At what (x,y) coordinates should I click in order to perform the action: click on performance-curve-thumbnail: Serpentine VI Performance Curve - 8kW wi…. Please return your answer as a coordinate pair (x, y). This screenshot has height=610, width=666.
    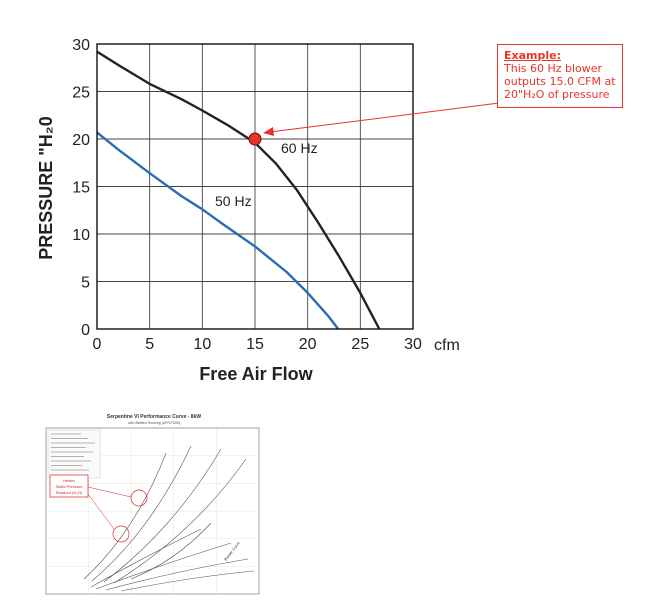
    Looking at the image, I should click on (150, 507).